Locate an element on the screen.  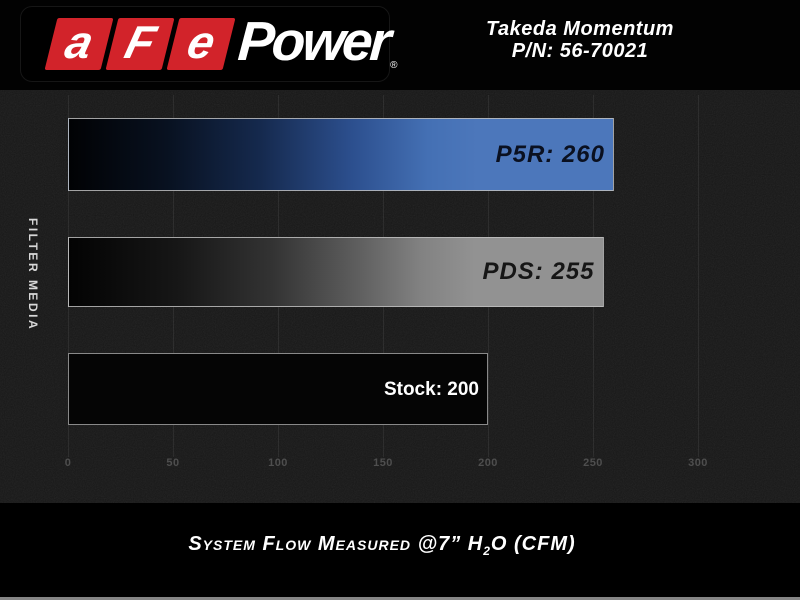
bar-value-label: P5R: 260 is located at coordinates (550, 154).